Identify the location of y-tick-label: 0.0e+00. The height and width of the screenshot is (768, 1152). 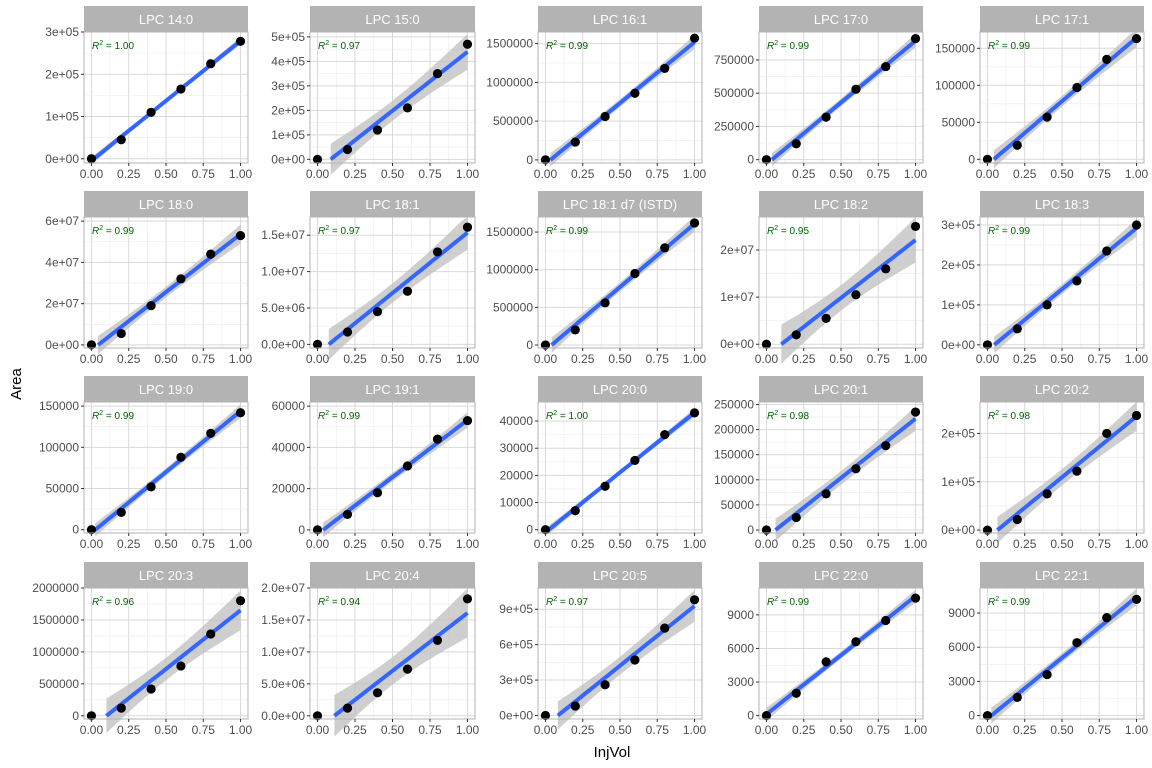
(283, 716).